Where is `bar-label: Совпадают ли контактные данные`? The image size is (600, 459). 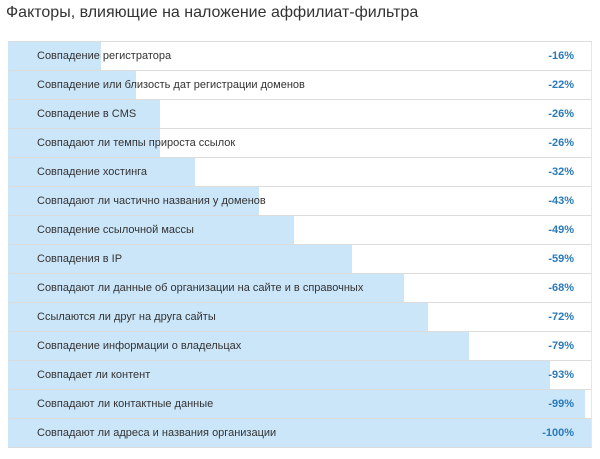
bar-label: Совпадают ли контактные данные is located at coordinates (125, 404).